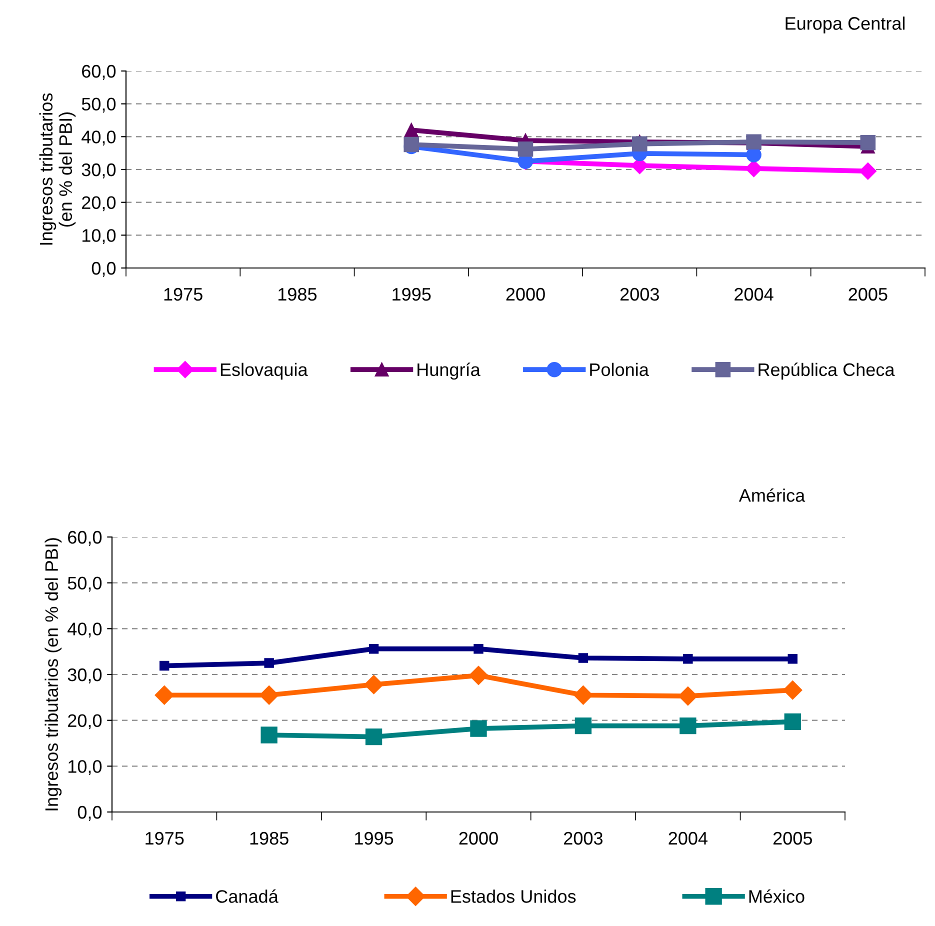  Describe the element at coordinates (772, 495) in the screenshot. I see `chart-title: América` at that location.